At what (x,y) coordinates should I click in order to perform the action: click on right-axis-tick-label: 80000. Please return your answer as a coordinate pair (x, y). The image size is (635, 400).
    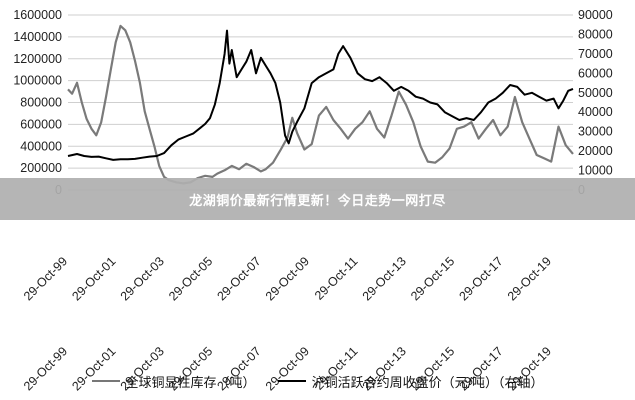
    Looking at the image, I should click on (595, 34).